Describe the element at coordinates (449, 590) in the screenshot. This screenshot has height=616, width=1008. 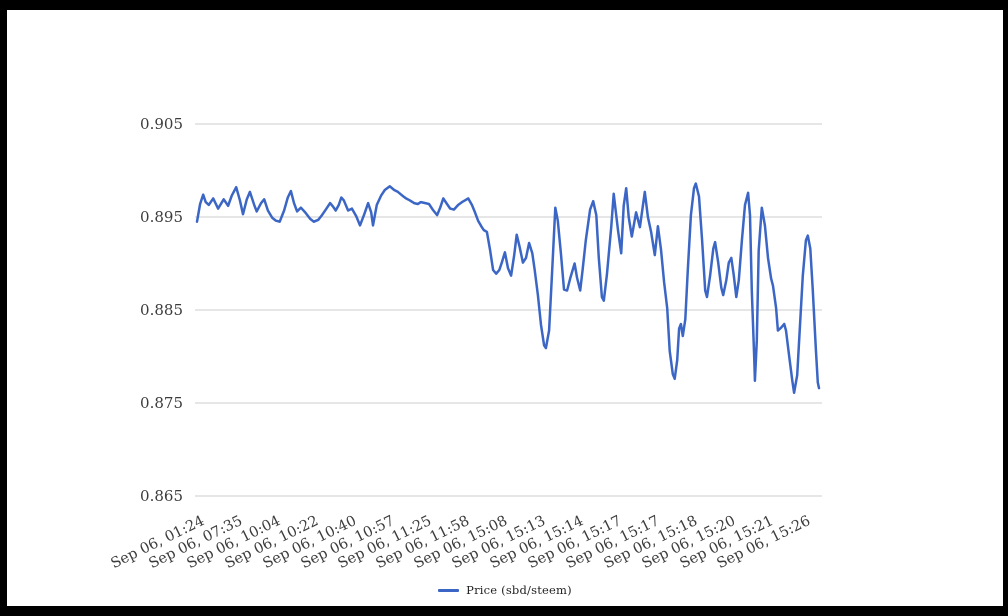
I see `legend-line-swatch` at that location.